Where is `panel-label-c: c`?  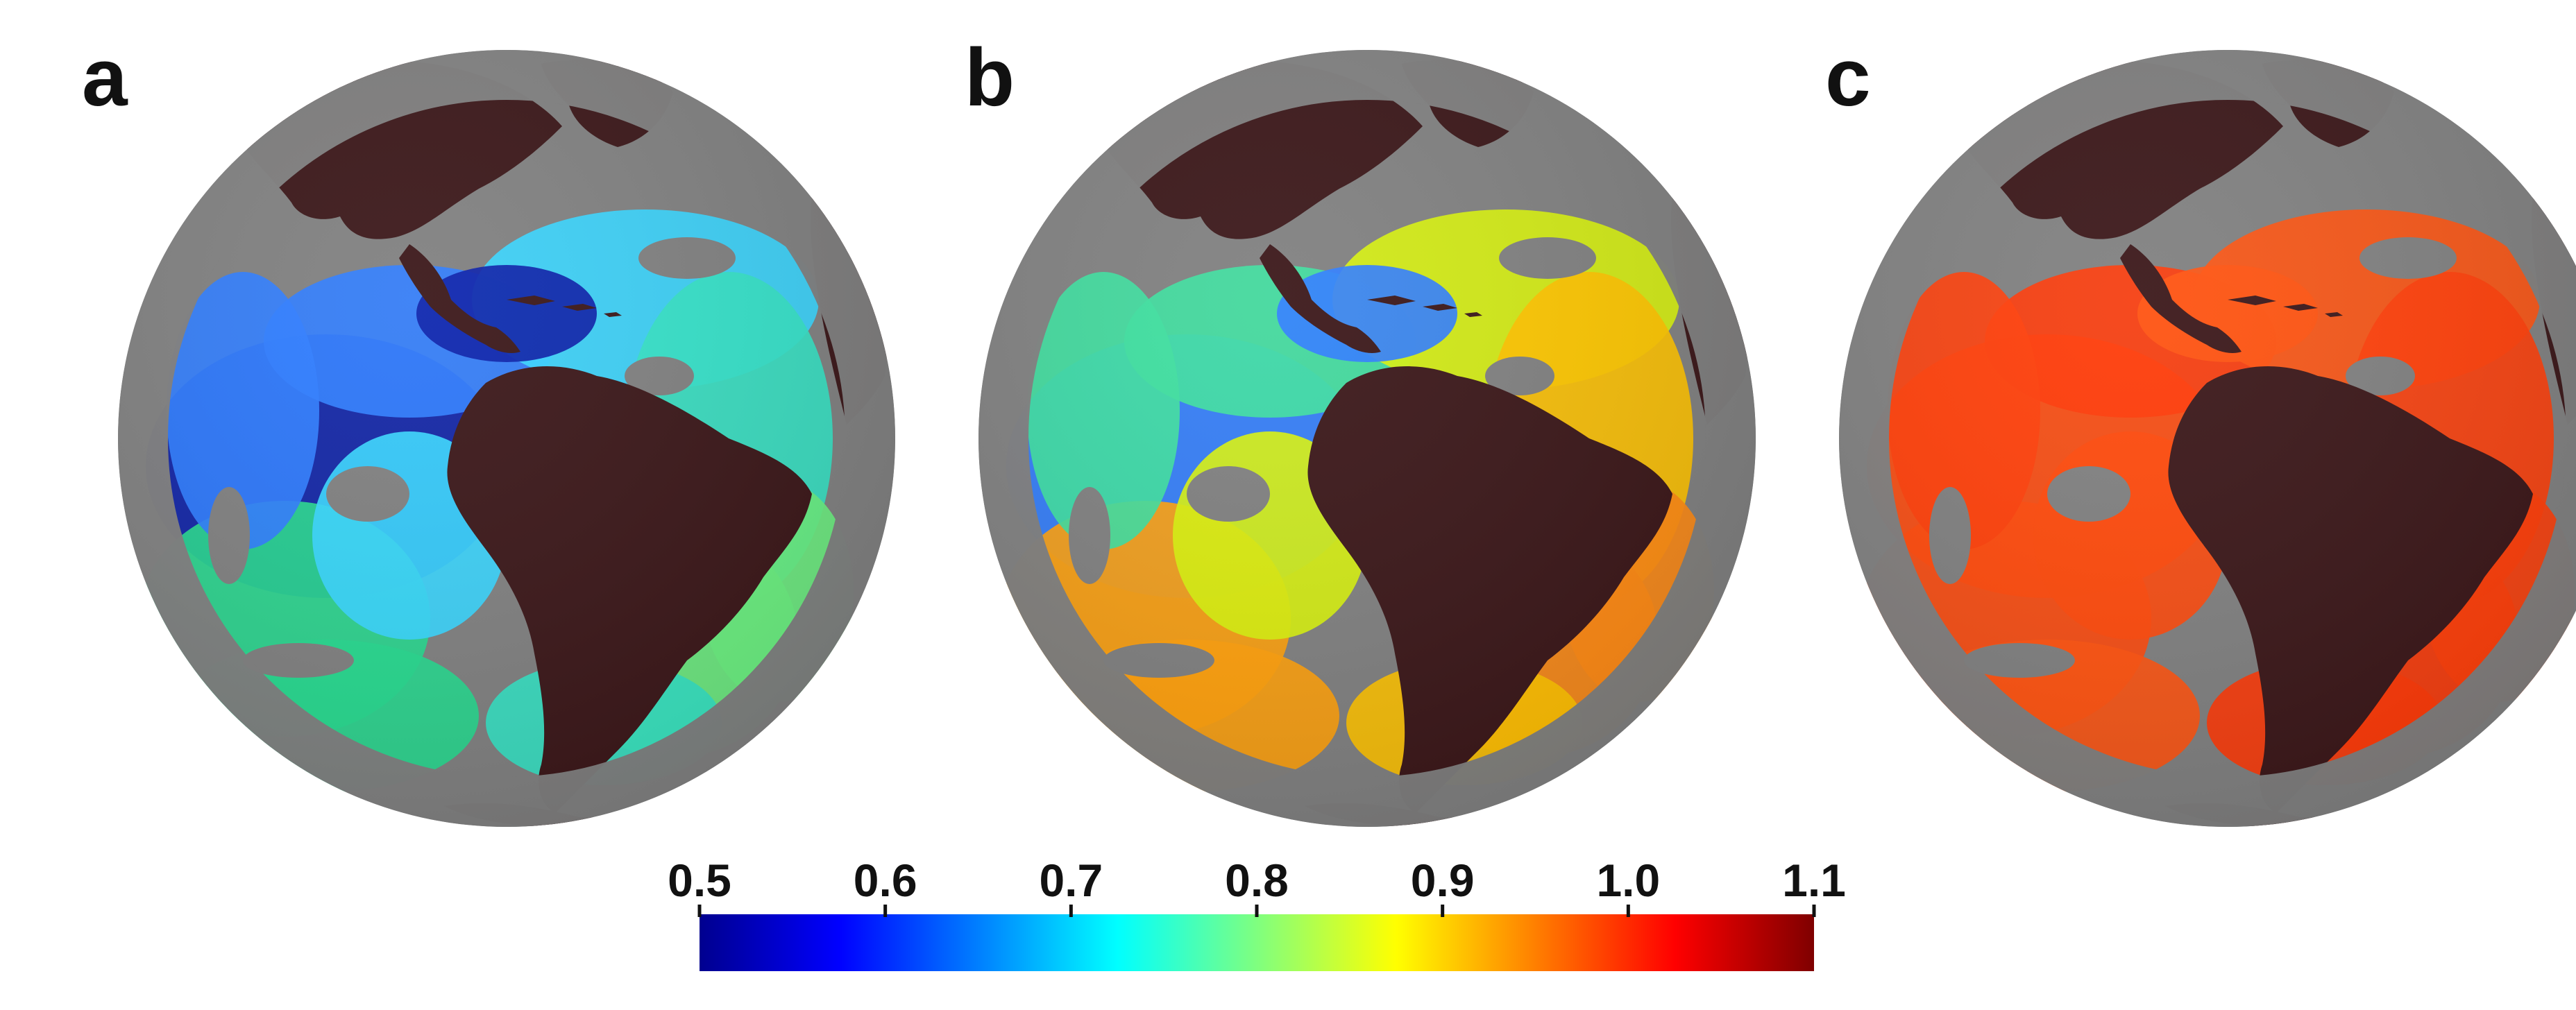
panel-label-c: c is located at coordinates (1848, 77).